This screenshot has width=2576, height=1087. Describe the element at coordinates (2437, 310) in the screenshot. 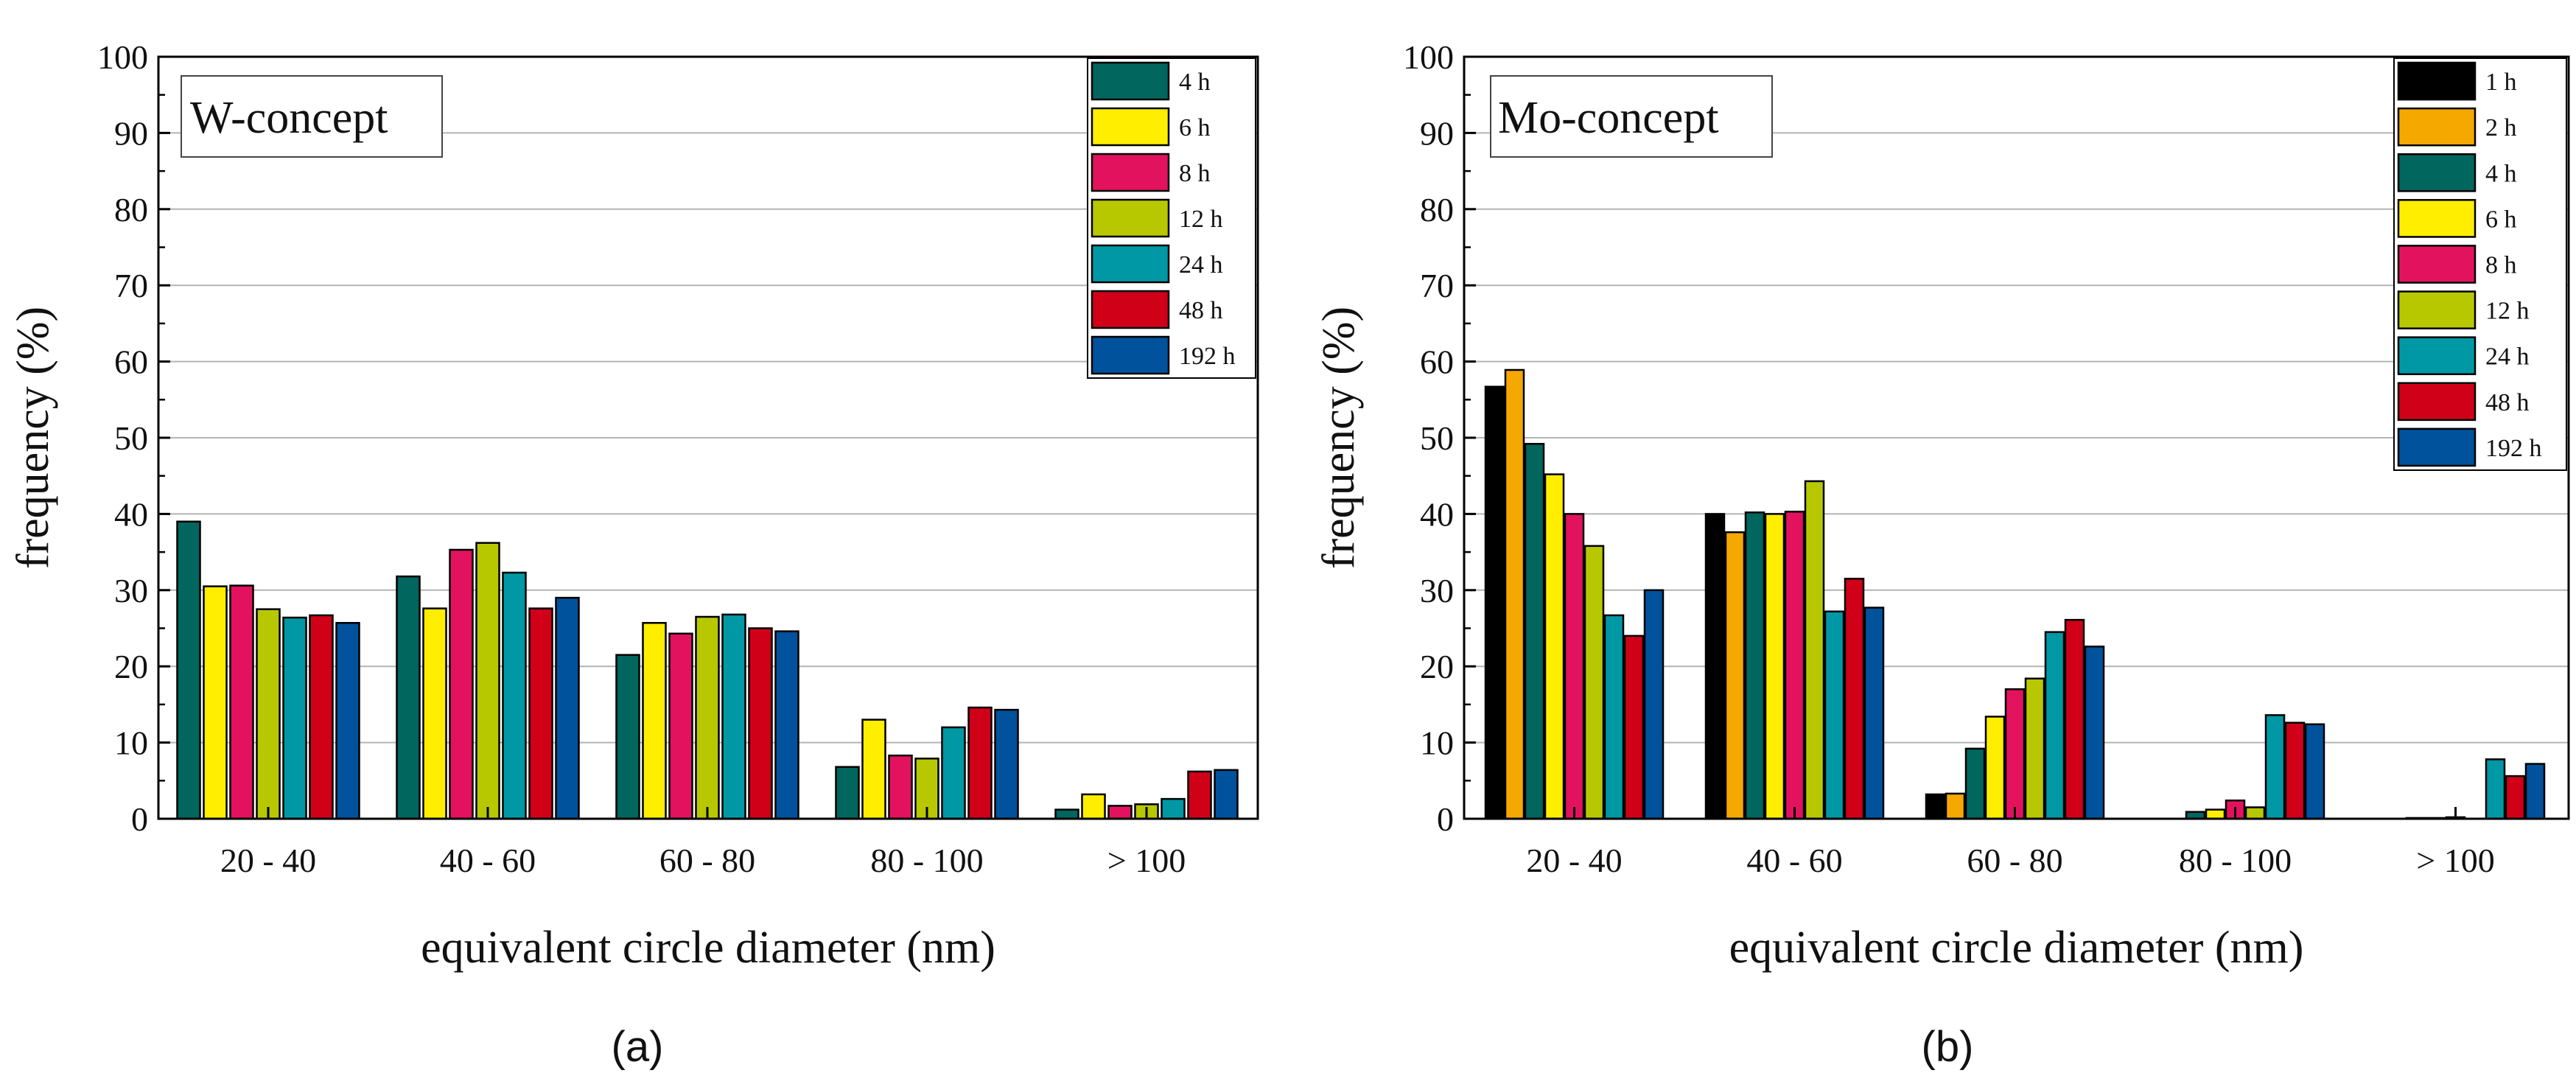

I see `legend-swatch-12h` at that location.